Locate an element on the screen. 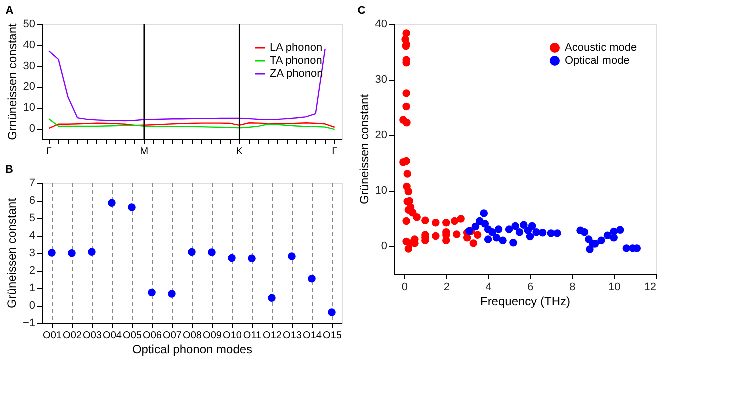 This screenshot has width=738, height=396. x-tick-label: O01 is located at coordinates (52, 336).